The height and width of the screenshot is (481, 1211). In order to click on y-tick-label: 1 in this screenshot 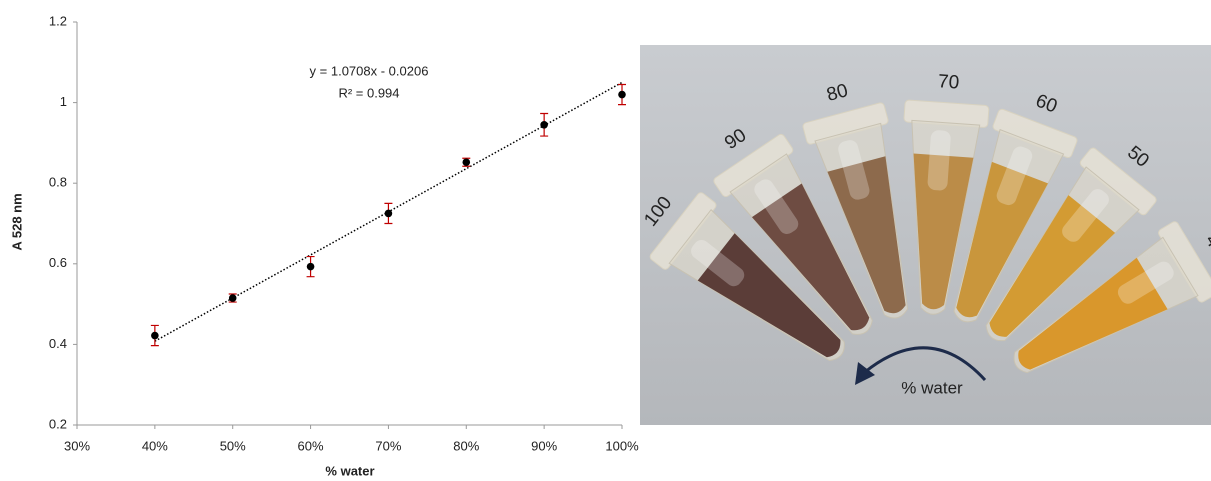, I will do `click(63, 101)`.